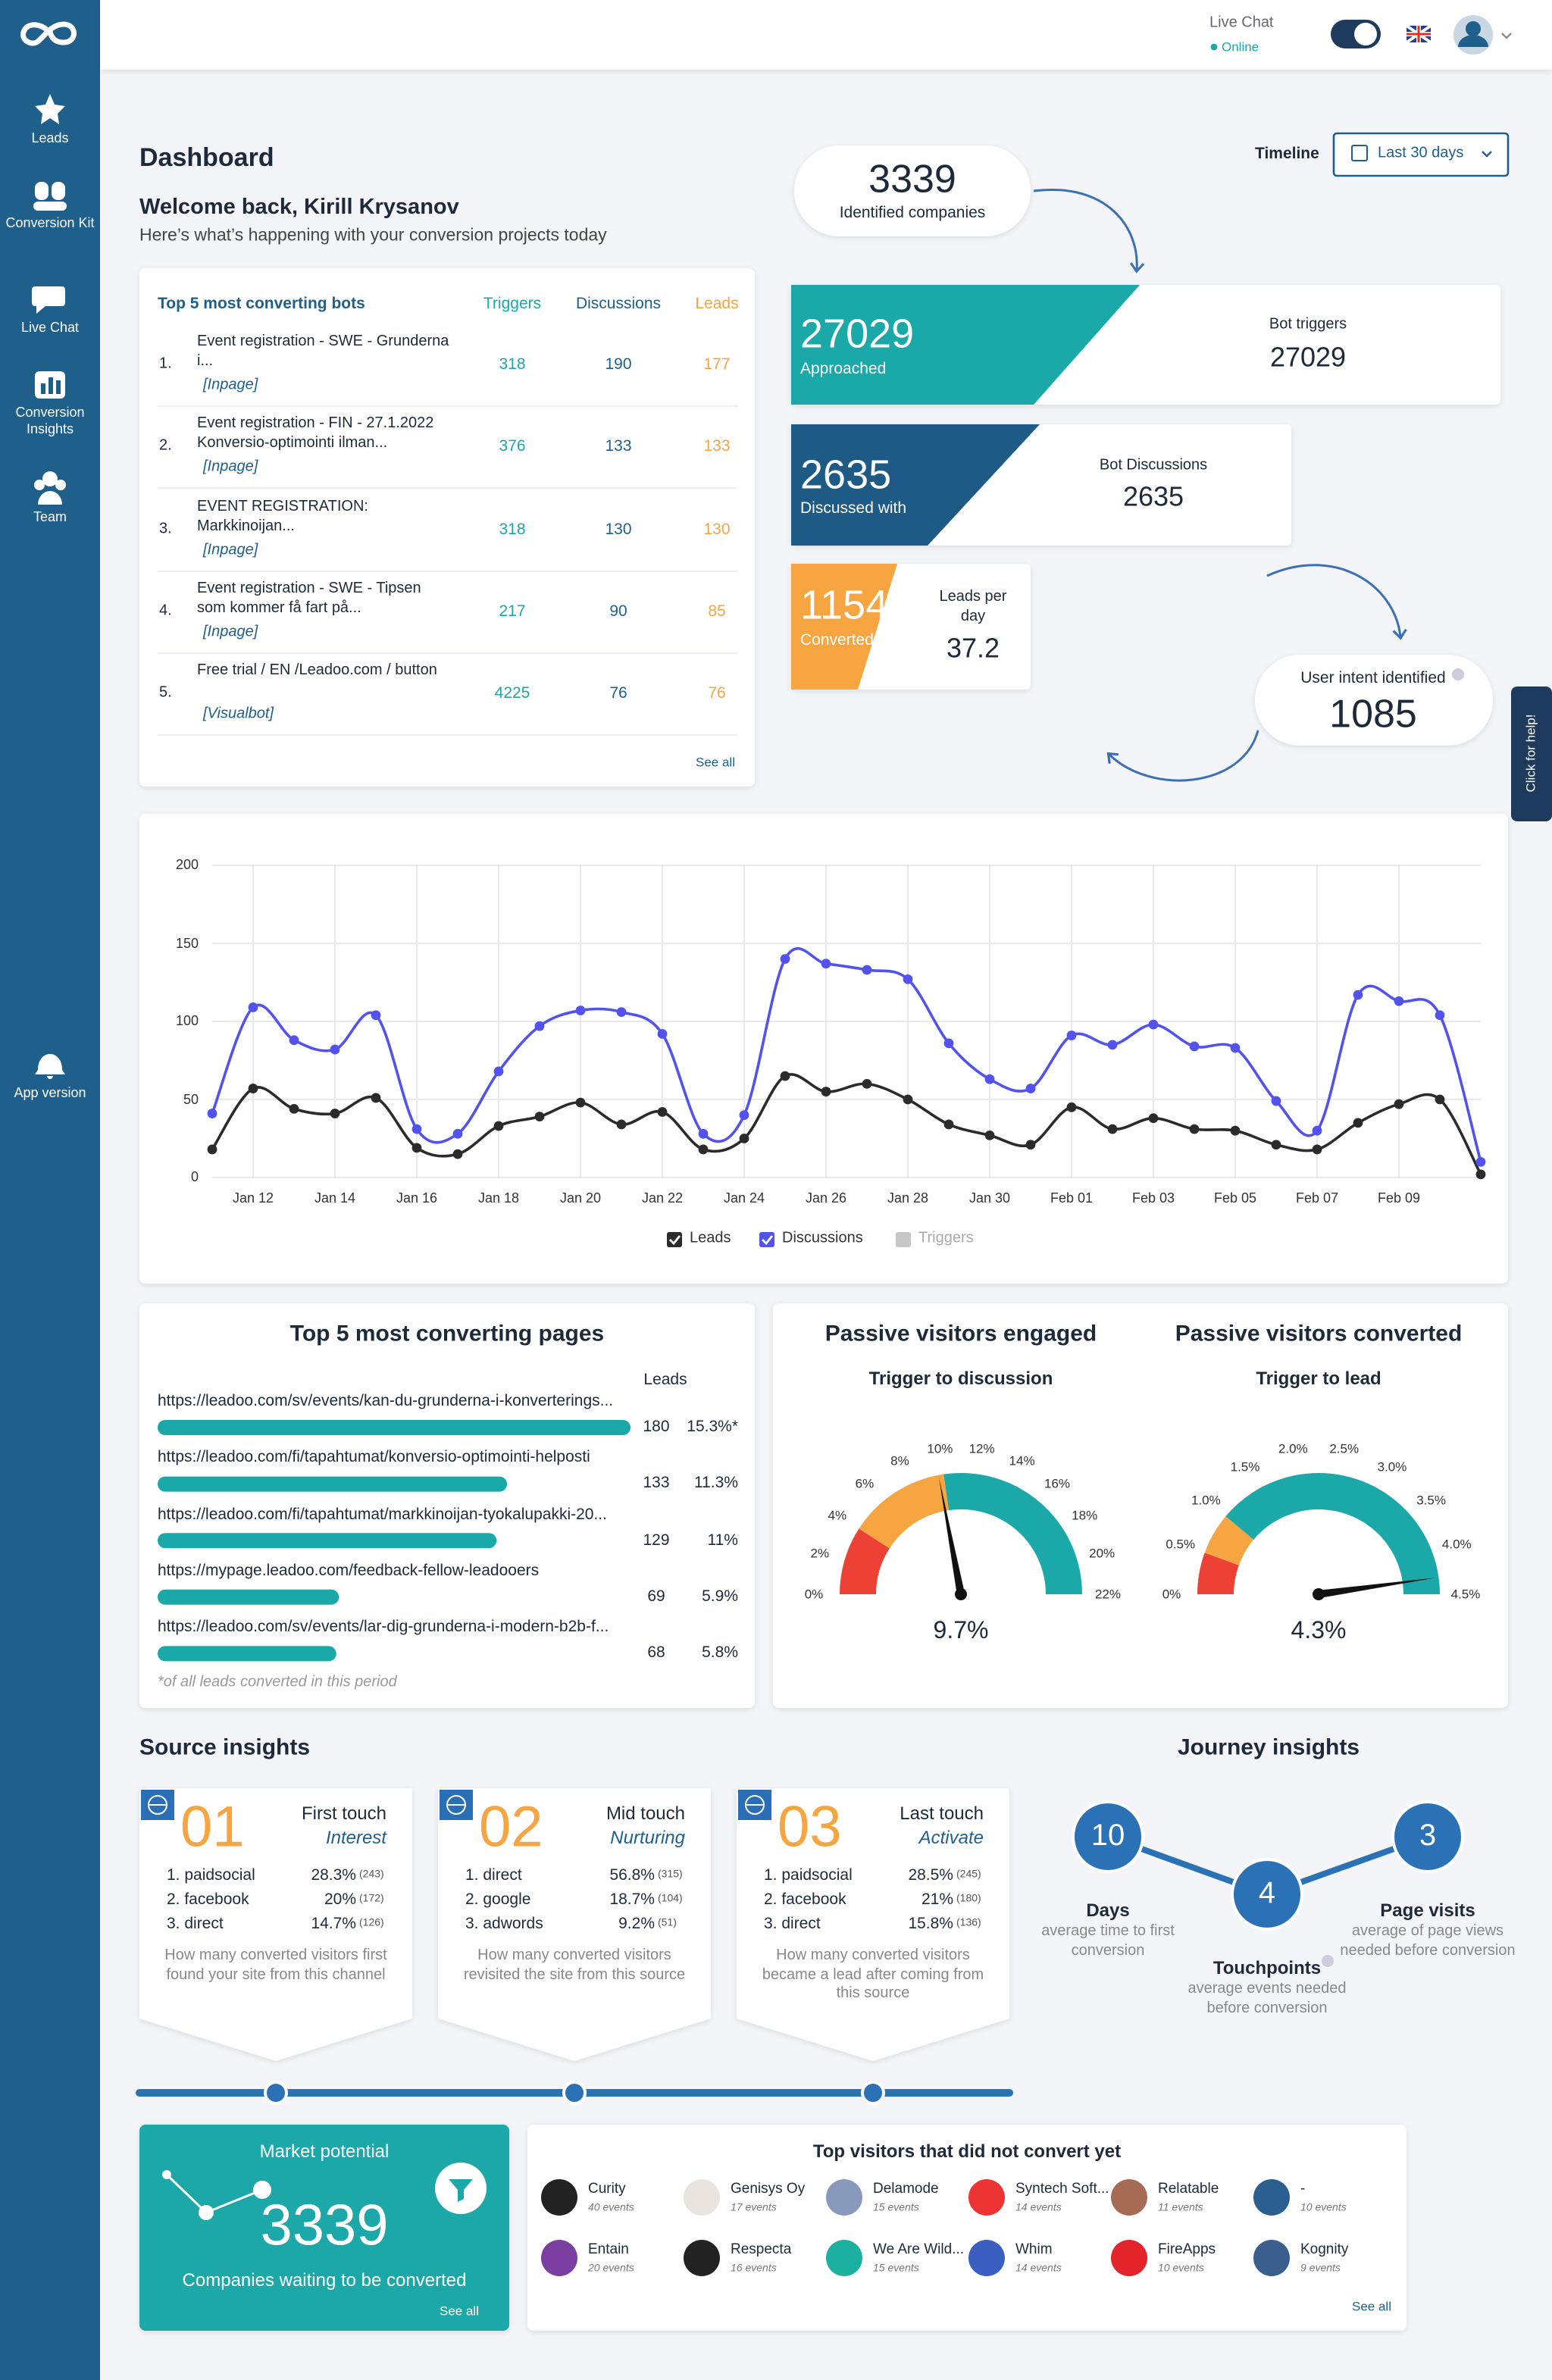 This screenshot has width=1552, height=2380. I want to click on company-name: Respecta, so click(761, 2250).